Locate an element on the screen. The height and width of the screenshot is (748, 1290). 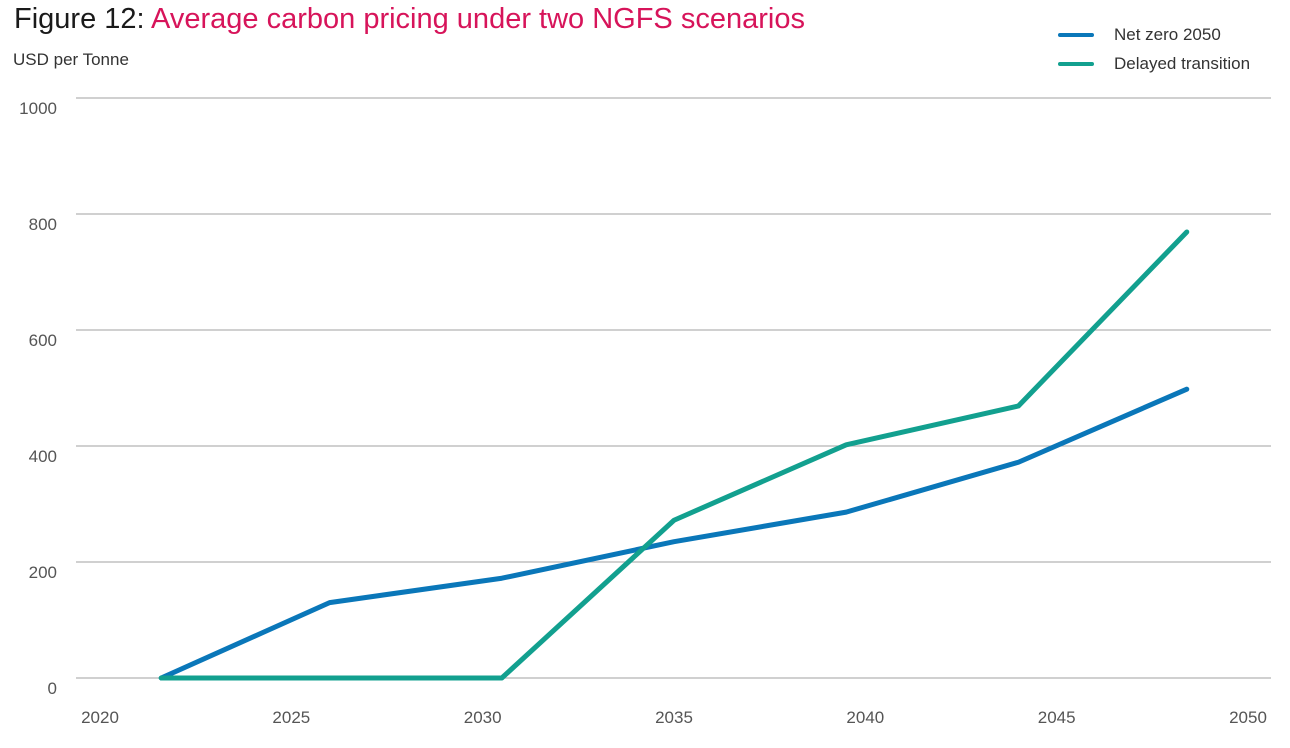
legend-swatch-net-zero is located at coordinates (1076, 34).